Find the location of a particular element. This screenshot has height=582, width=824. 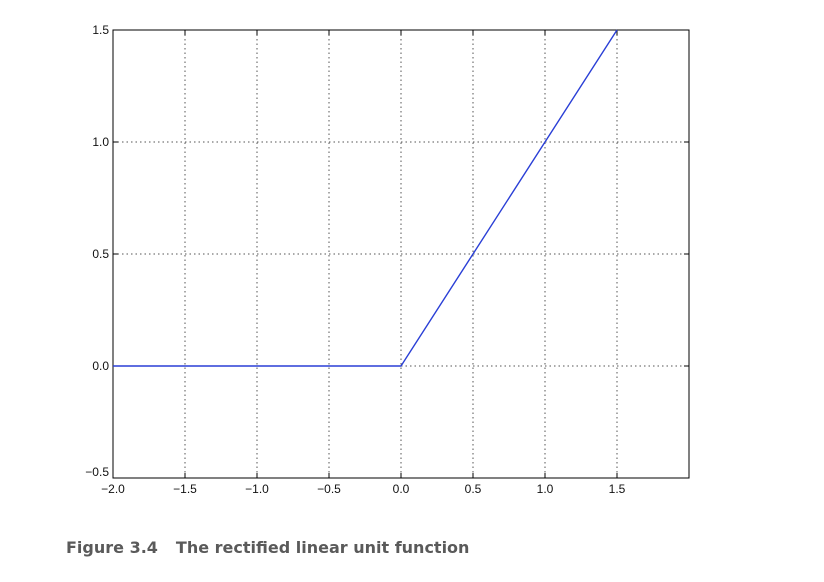

figure-caption-text: The rectified linear unit function is located at coordinates (322, 547).